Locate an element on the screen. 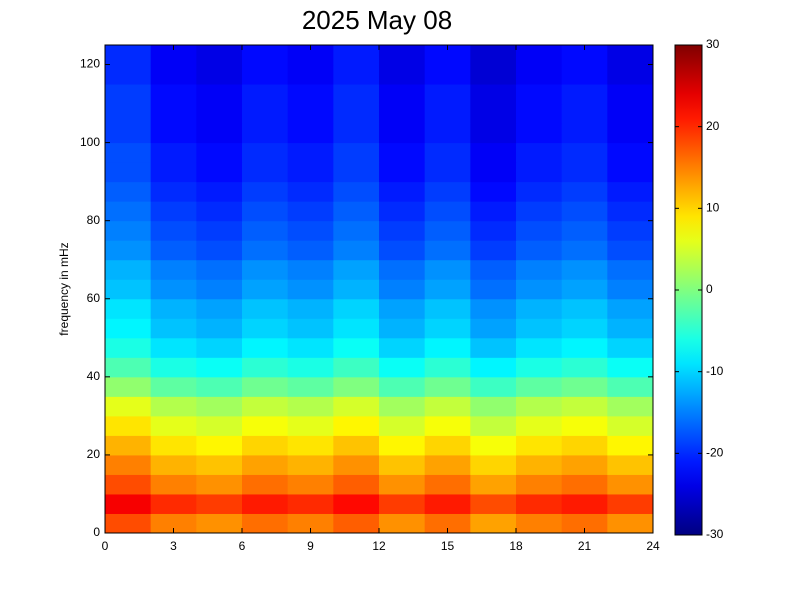 This screenshot has width=801, height=600. colorbar-tick-label: 0 is located at coordinates (709, 289).